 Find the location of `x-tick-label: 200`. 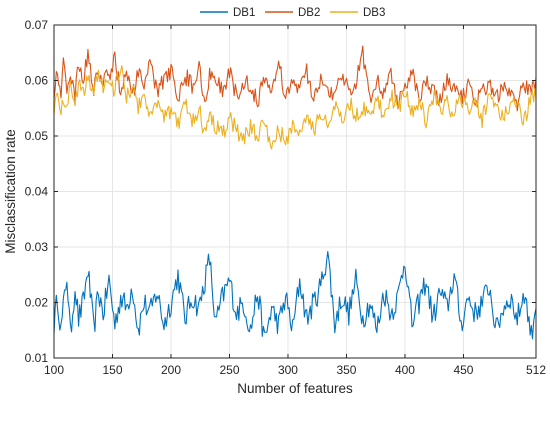

x-tick-label: 200 is located at coordinates (171, 370).